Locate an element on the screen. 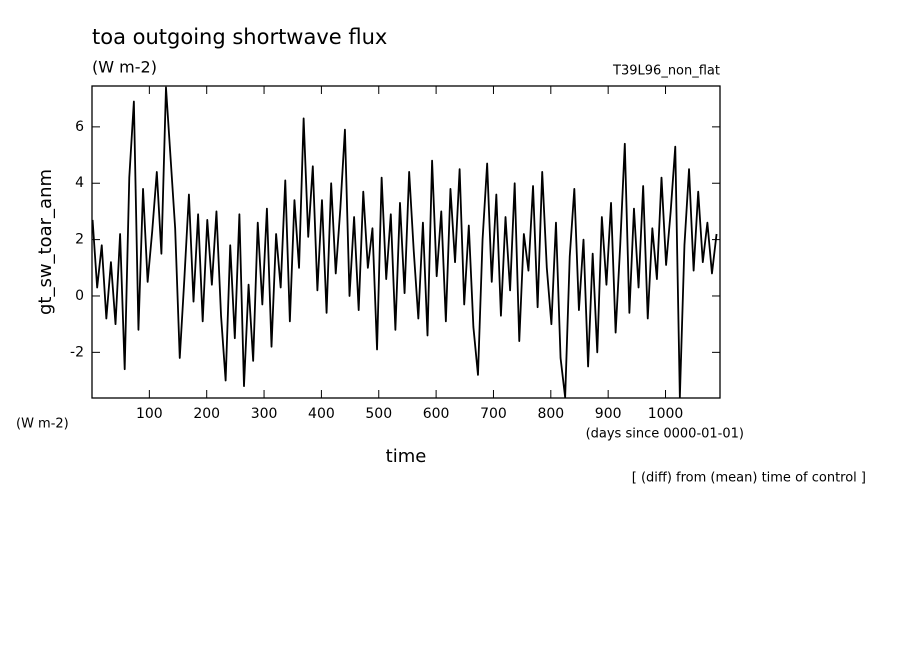 This screenshot has height=654, width=904. y-unit-label: (W m-2) is located at coordinates (42, 424).